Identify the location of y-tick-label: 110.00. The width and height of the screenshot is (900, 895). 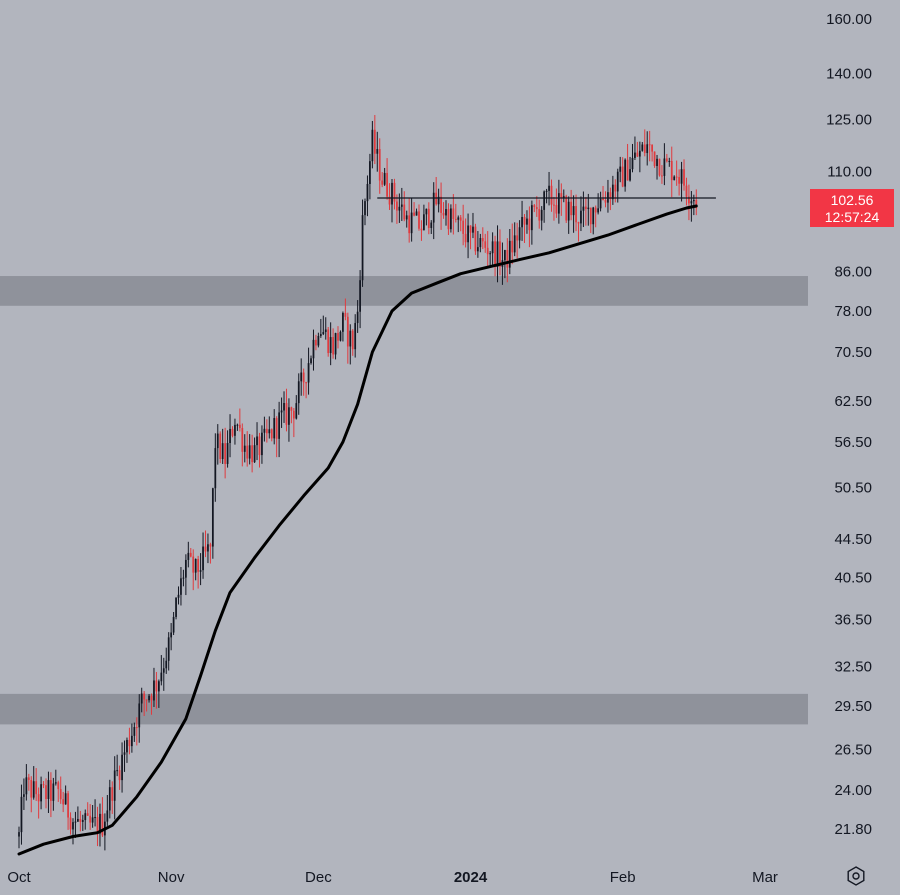
(849, 171).